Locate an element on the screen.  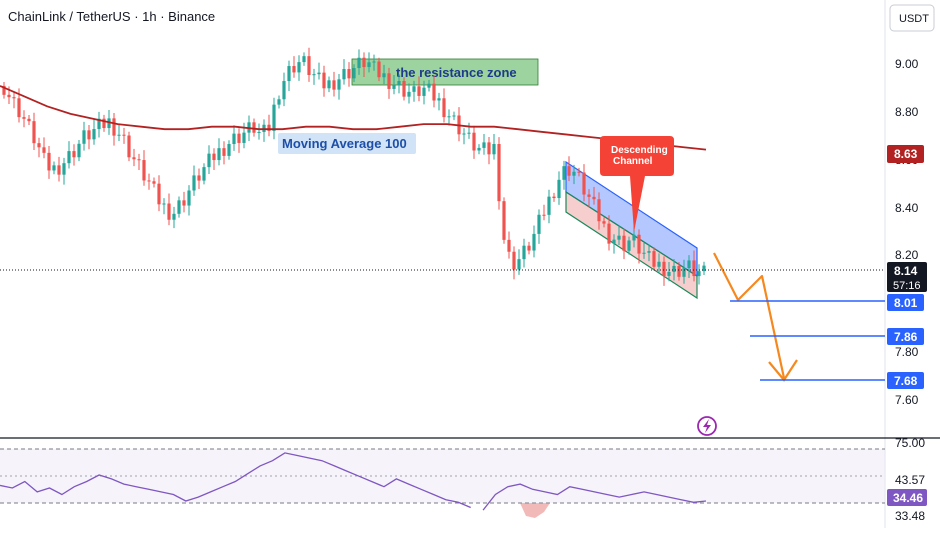
rsi-line is located at coordinates (594, 497).